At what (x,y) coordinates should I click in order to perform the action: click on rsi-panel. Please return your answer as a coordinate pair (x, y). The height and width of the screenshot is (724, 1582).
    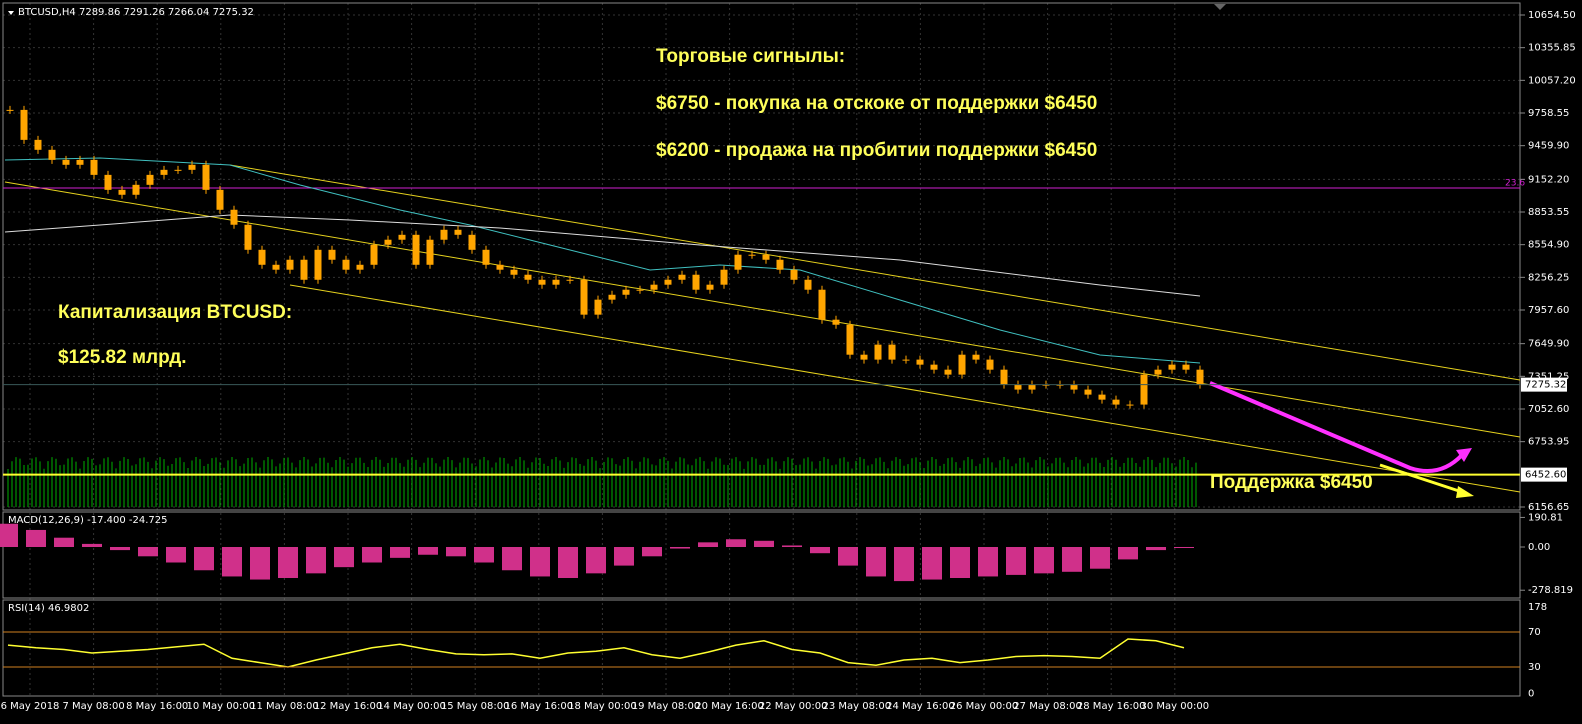
    Looking at the image, I should click on (761, 648).